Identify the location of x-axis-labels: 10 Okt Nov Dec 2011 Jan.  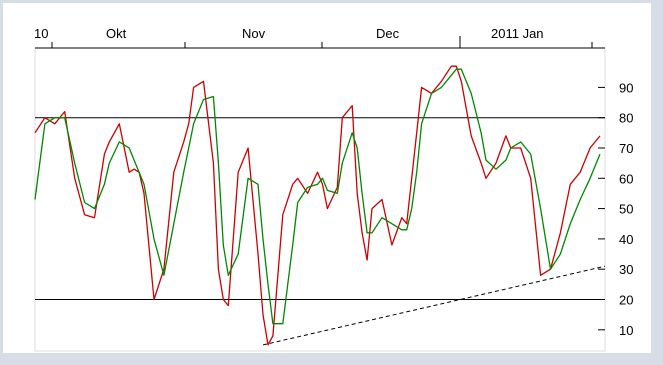
(289, 33).